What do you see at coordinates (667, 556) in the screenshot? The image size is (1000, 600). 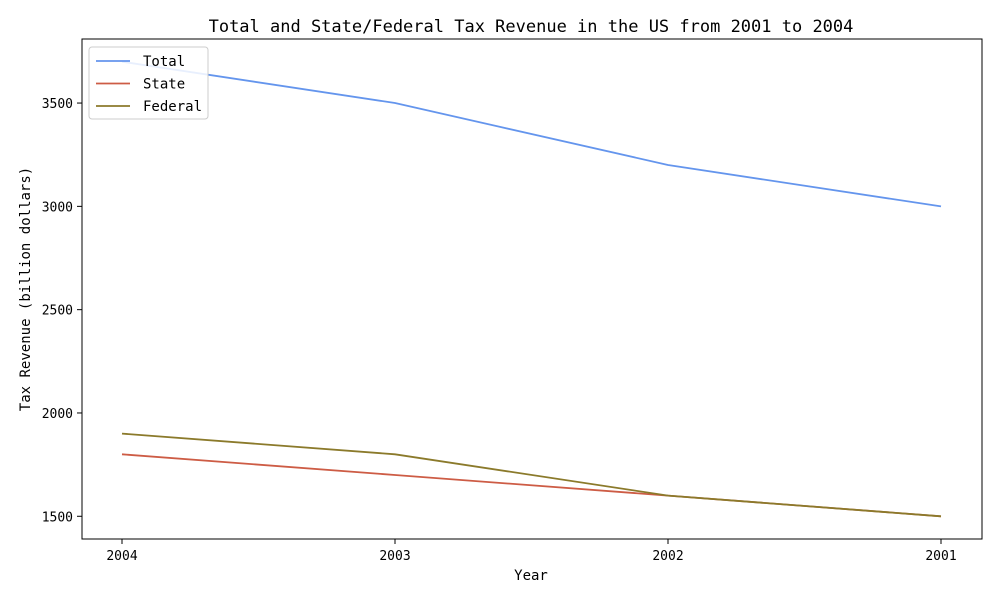 I see `x-tick-label: 2002` at bounding box center [667, 556].